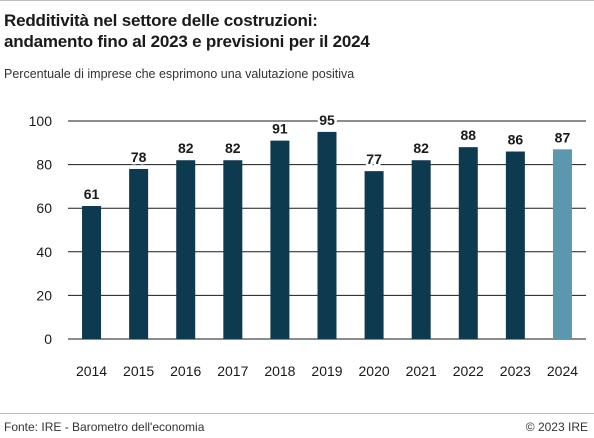  I want to click on data-label-2016: 82, so click(186, 148).